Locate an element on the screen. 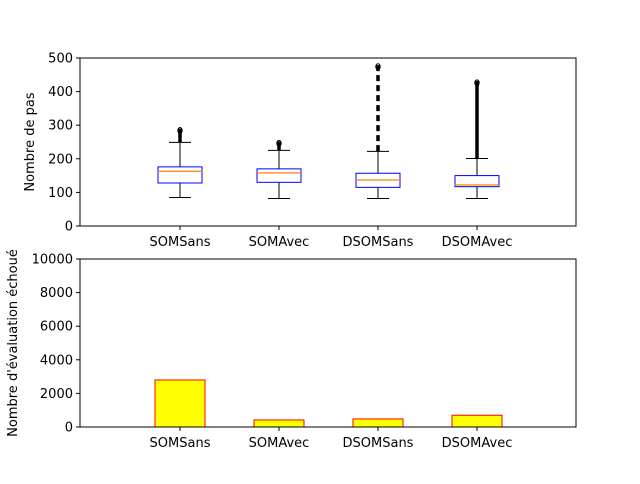 The width and height of the screenshot is (640, 484). y-tick-label: 400 is located at coordinates (60, 92).